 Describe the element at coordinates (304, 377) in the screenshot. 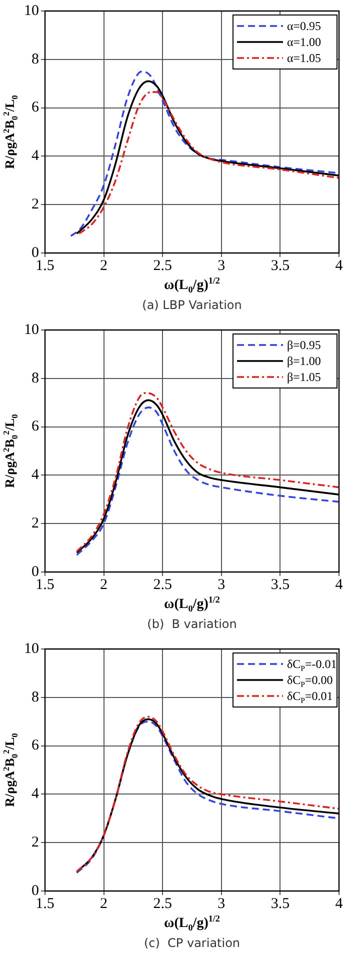

I see `legend-label: β=1.05` at that location.